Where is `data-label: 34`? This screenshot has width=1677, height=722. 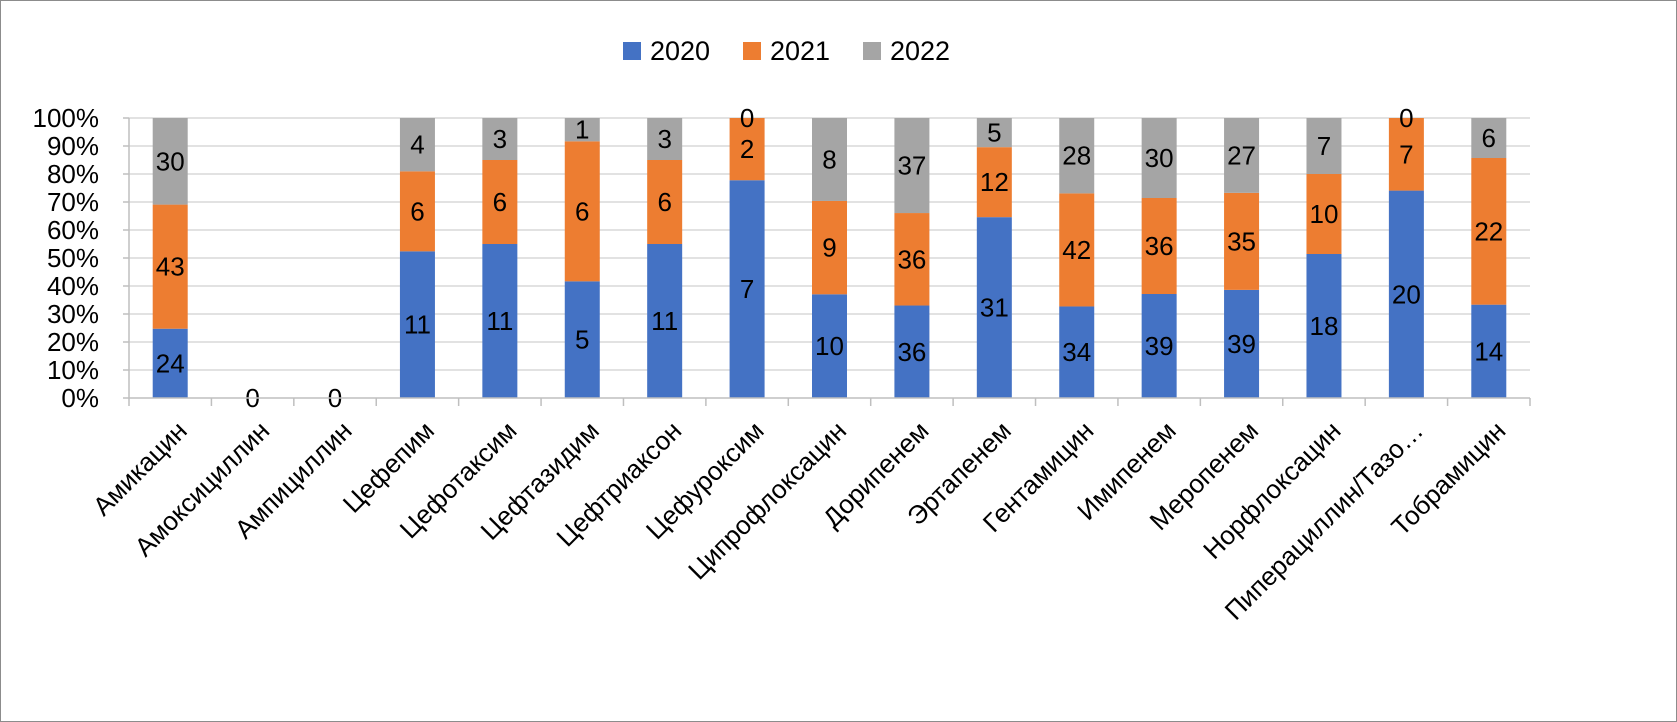
data-label: 34 is located at coordinates (1076, 352).